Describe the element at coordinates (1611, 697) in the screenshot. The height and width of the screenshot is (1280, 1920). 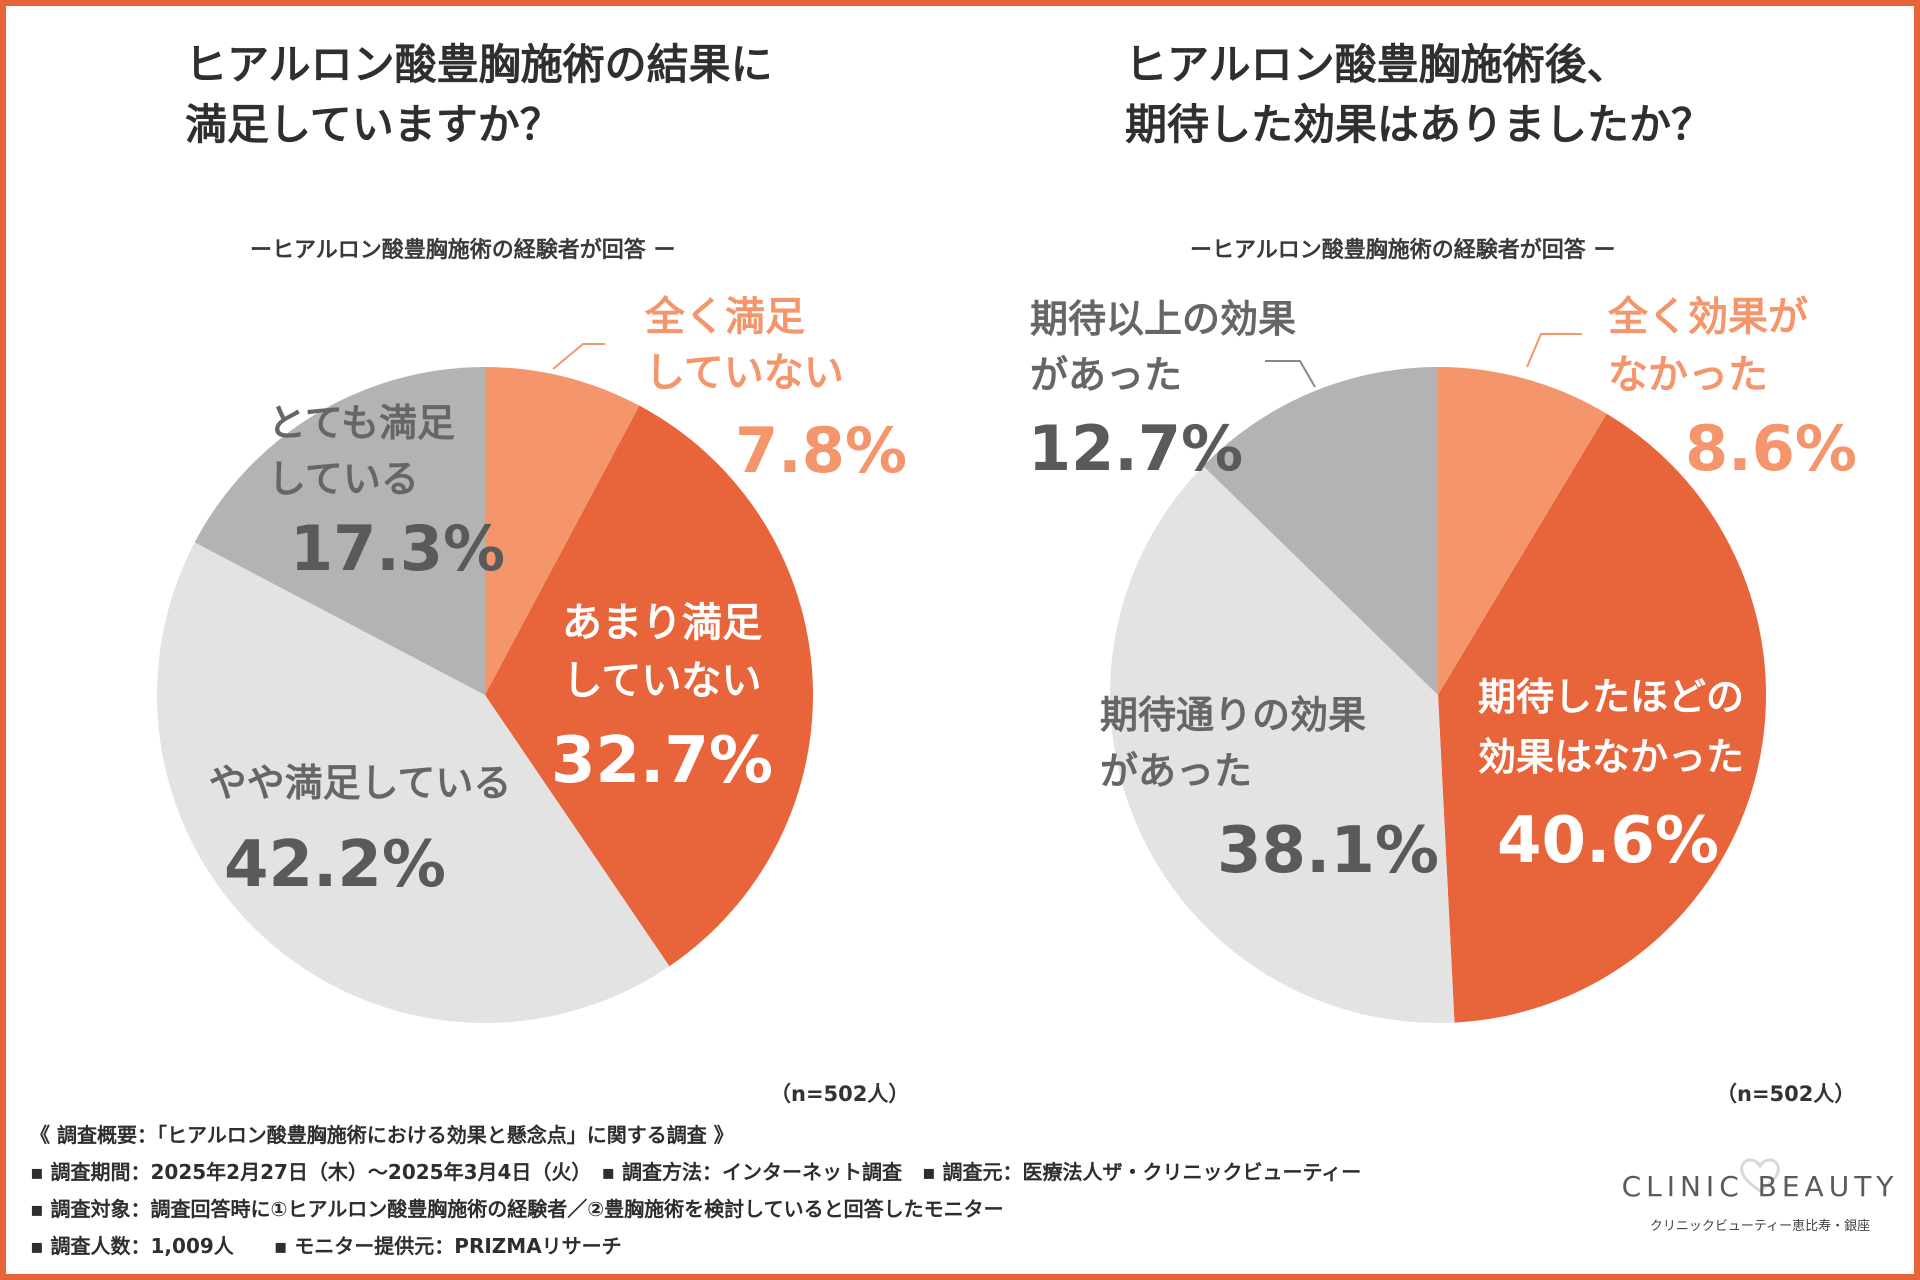
I see `right-slice-2-label-line-1: 期待したほどの` at that location.